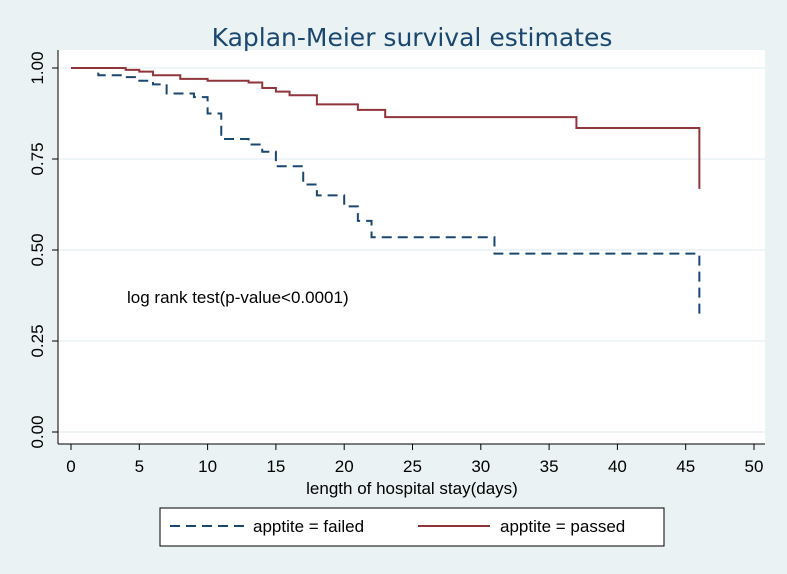 The height and width of the screenshot is (574, 787). Describe the element at coordinates (412, 466) in the screenshot. I see `x-tick-label: 25` at that location.